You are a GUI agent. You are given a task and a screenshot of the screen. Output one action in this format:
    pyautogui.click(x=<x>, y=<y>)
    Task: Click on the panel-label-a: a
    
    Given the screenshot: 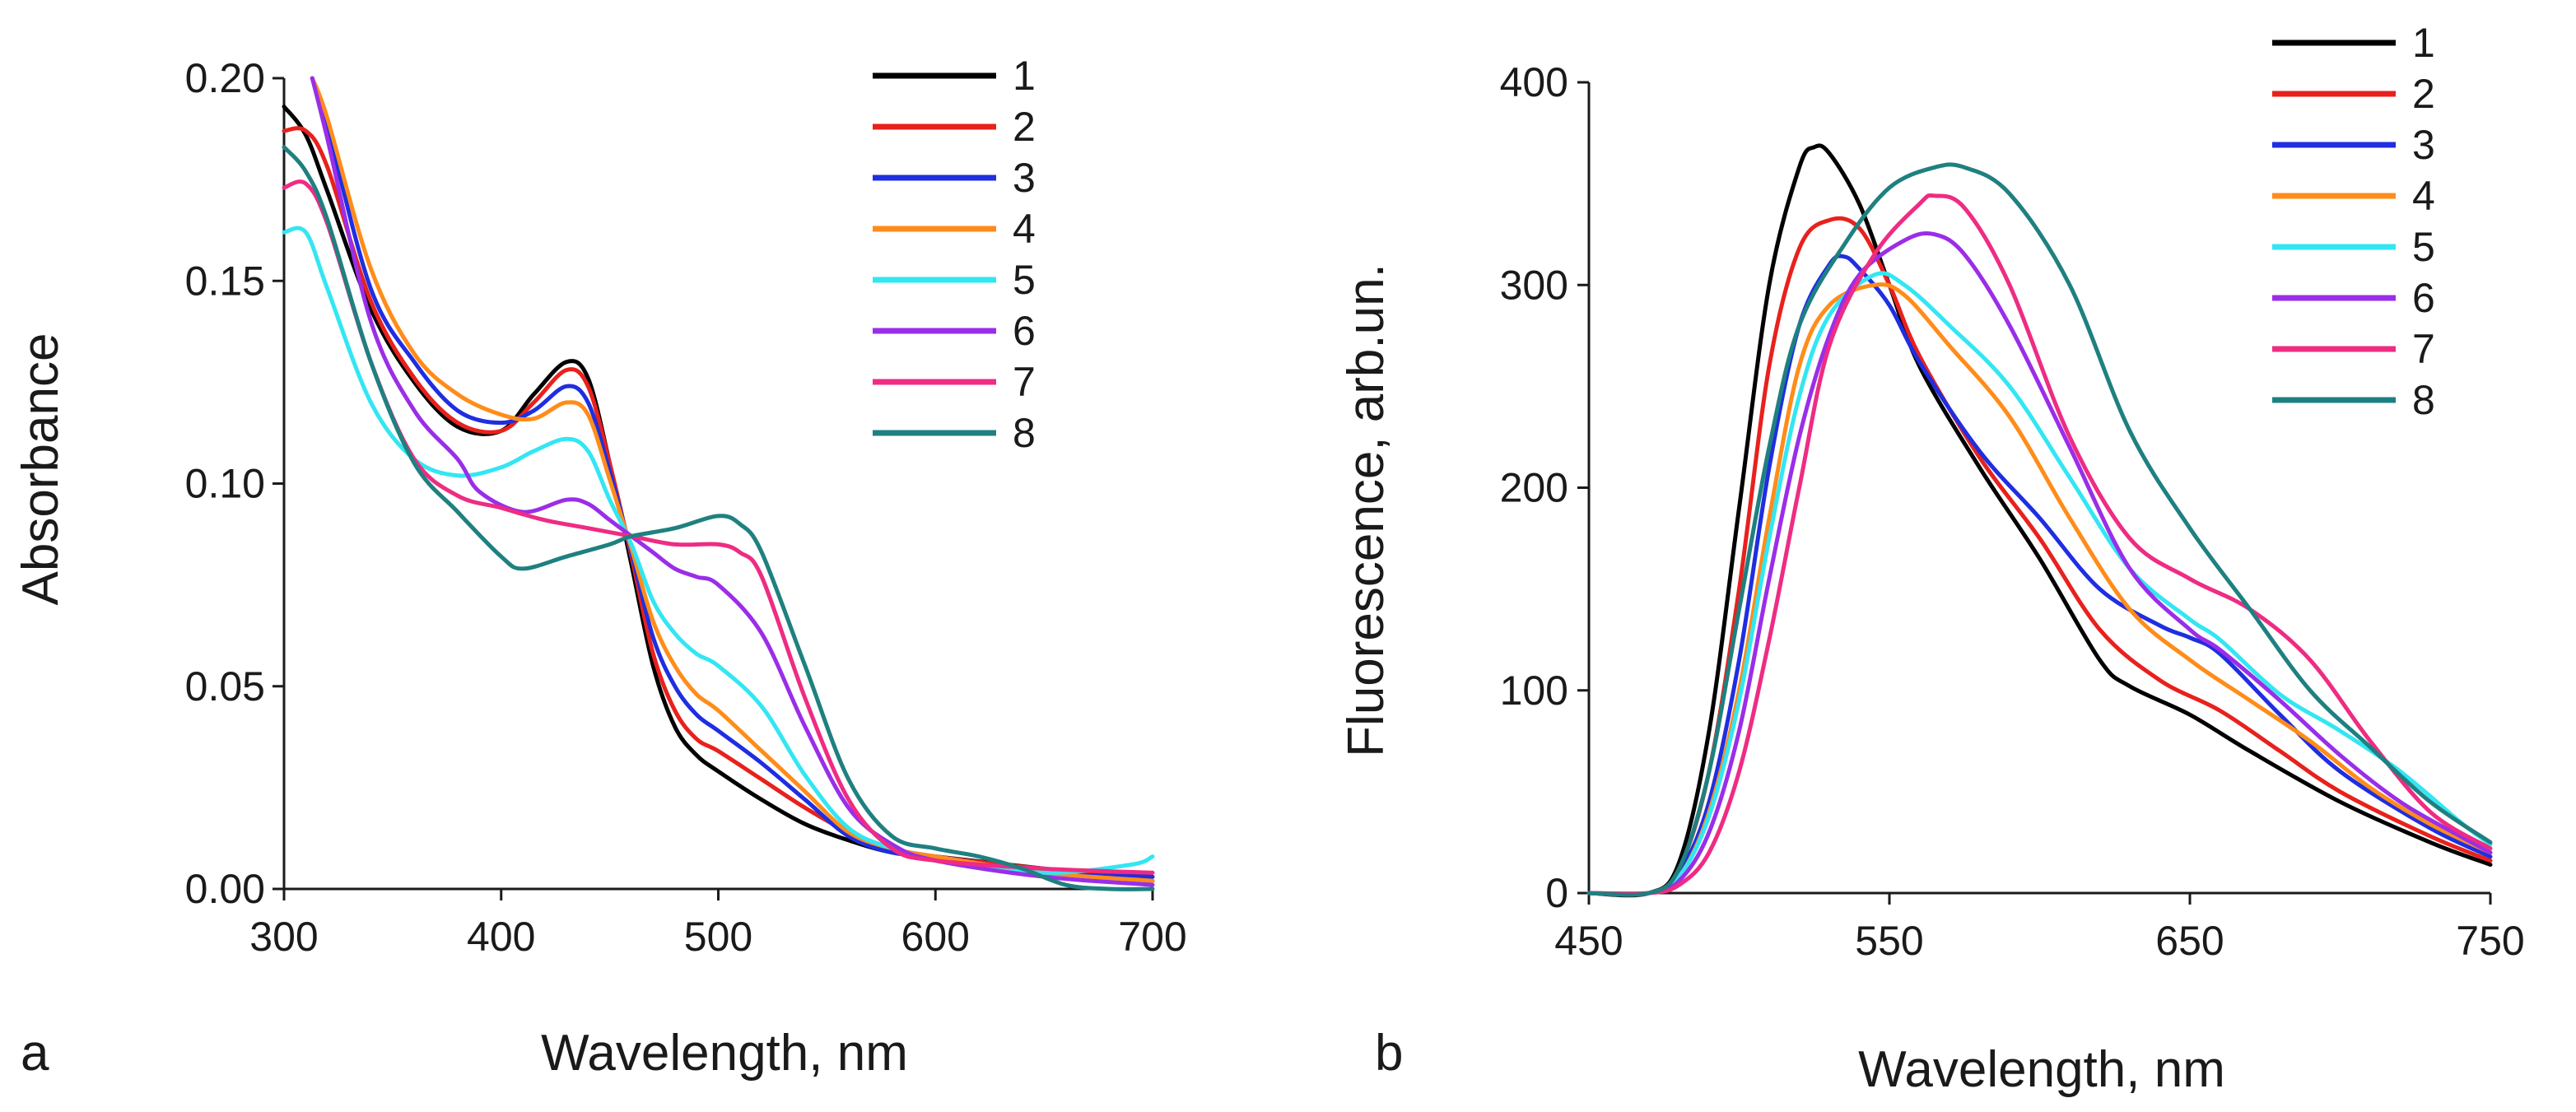 What is the action you would take?
    pyautogui.click(x=35, y=1053)
    